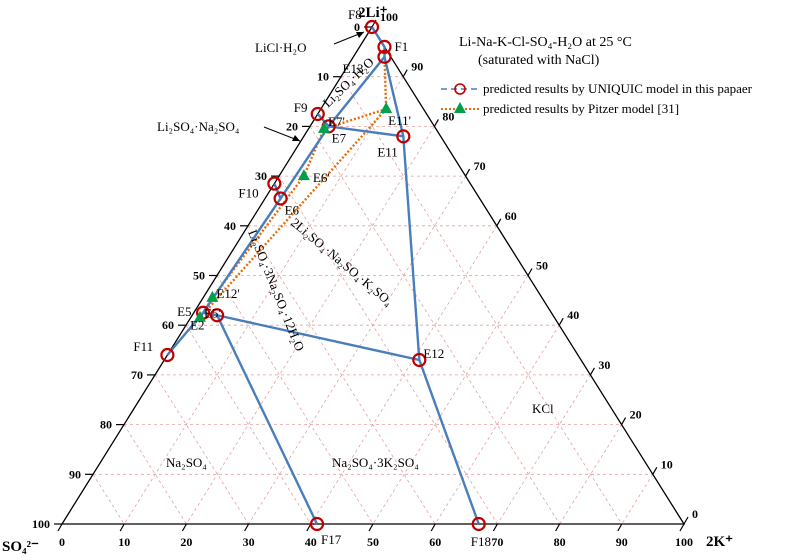 The image size is (792, 560). I want to click on pitzer-point-e6p, so click(303, 175).